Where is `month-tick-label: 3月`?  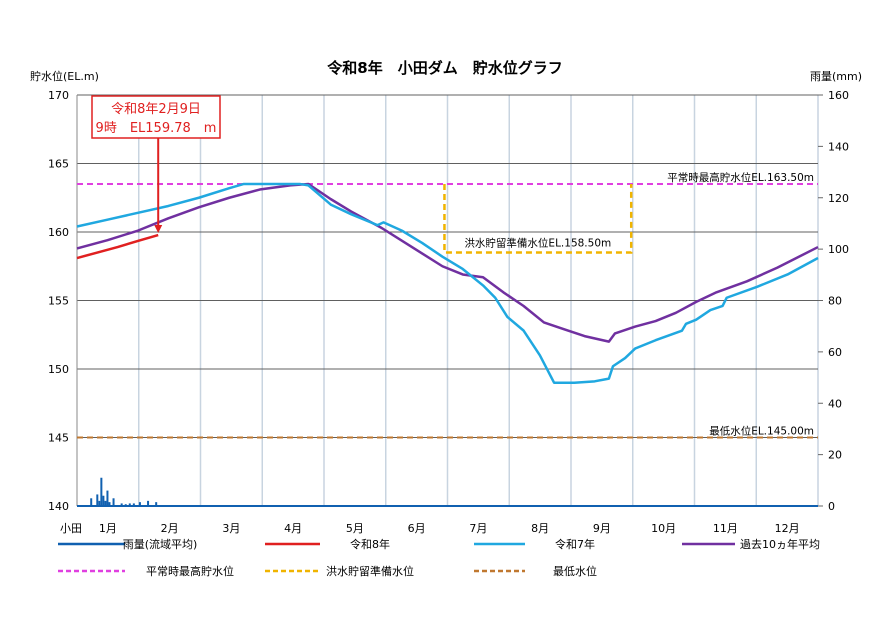
month-tick-label: 3月 is located at coordinates (231, 528).